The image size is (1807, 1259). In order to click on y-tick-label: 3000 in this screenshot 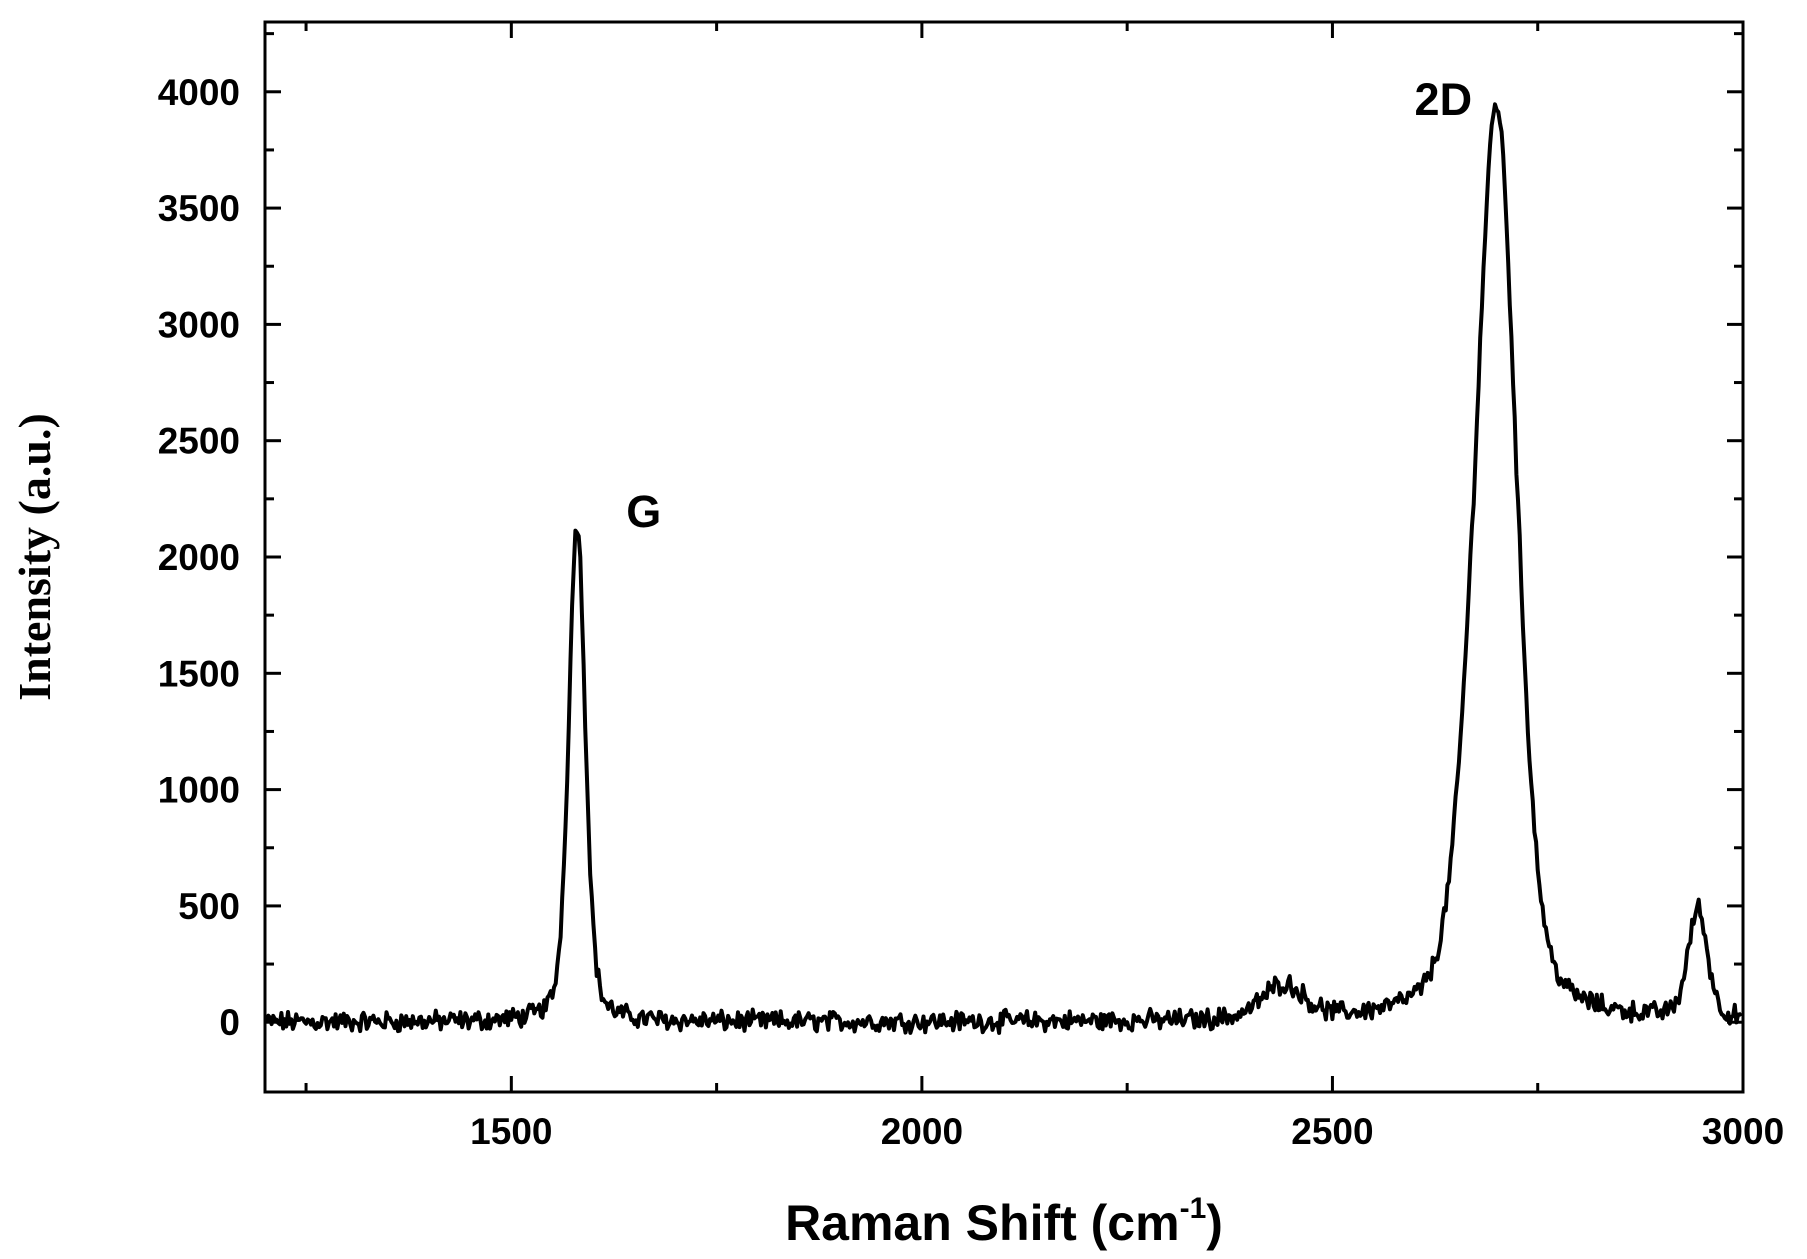, I will do `click(199, 324)`.